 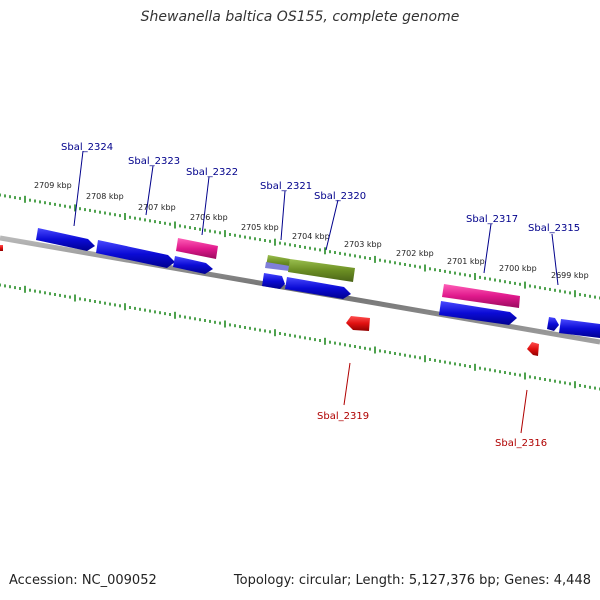 I want to click on gene-label: Sbal_2322, so click(x=212, y=172).